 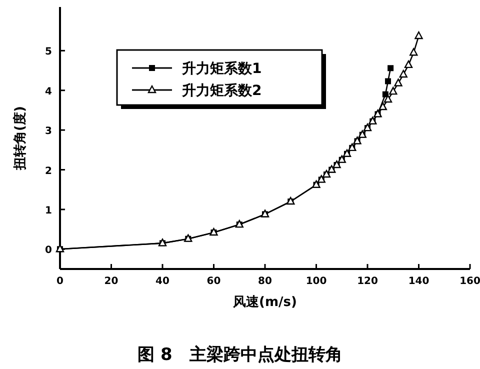 What do you see at coordinates (265, 281) in the screenshot?
I see `x-tick-label: 80` at bounding box center [265, 281].